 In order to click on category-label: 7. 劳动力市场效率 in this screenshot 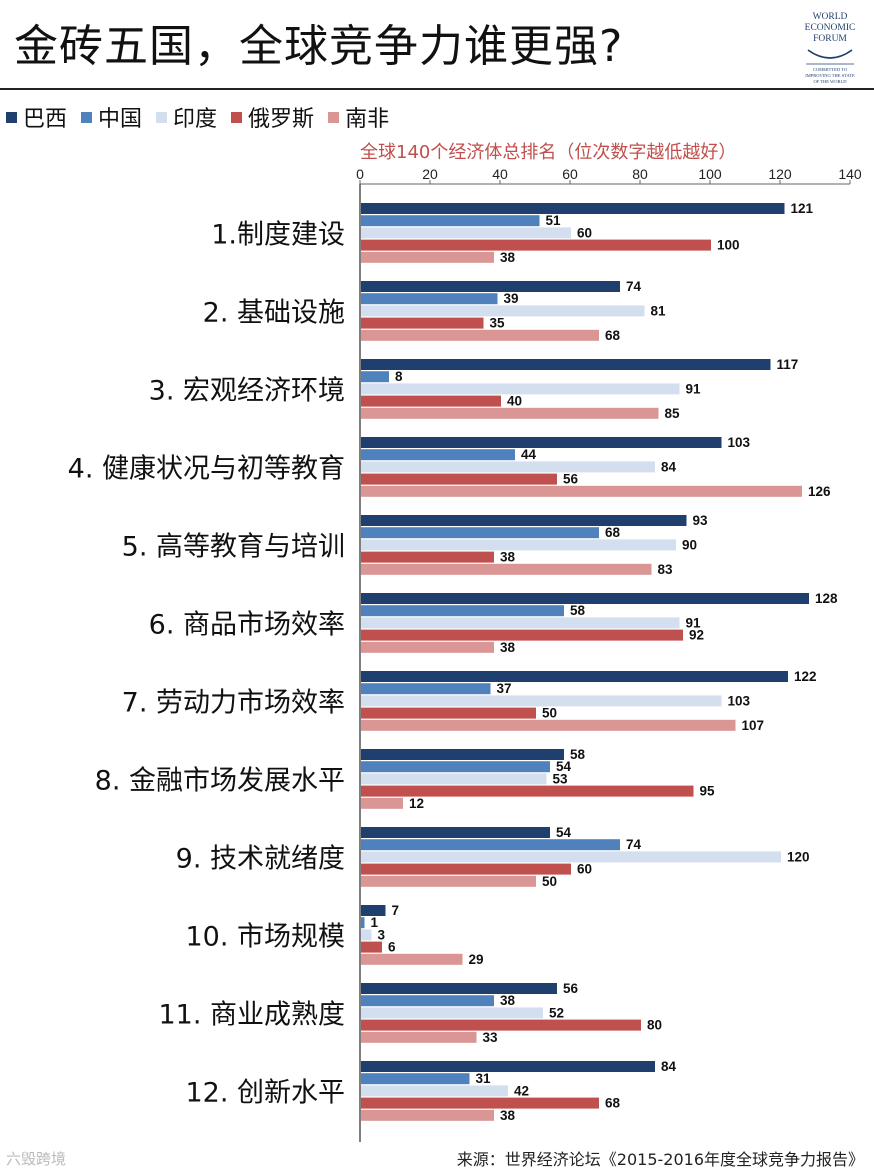, I will do `click(233, 703)`.